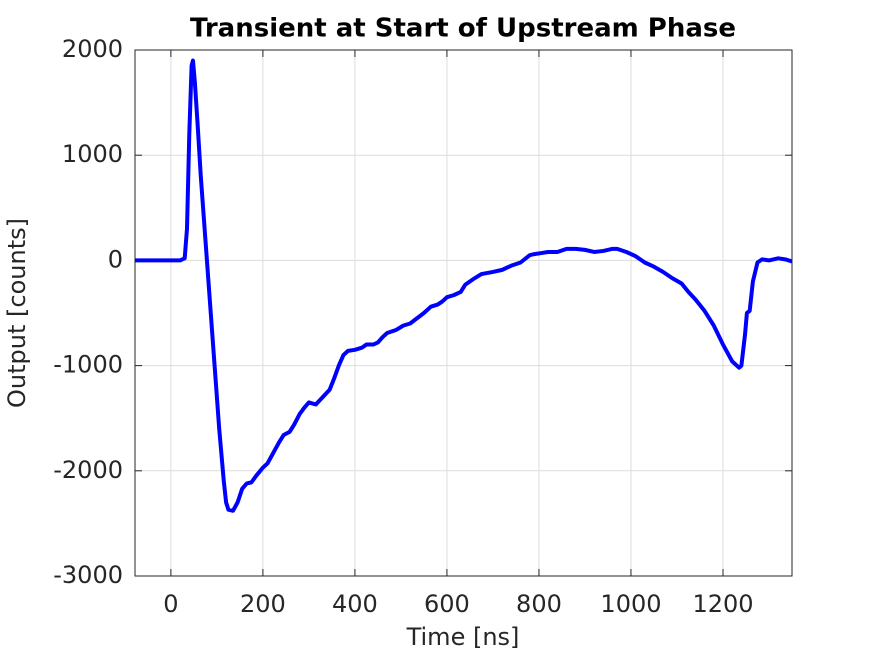 The width and height of the screenshot is (875, 656). What do you see at coordinates (630, 604) in the screenshot?
I see `x-tick-label: 1000` at bounding box center [630, 604].